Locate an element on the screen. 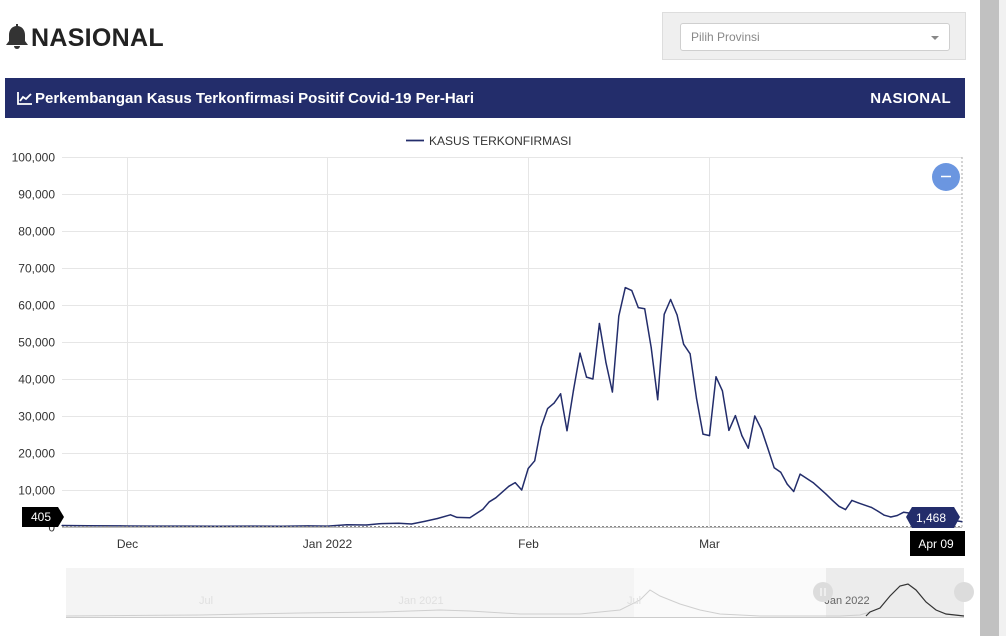 Image resolution: width=1006 pixels, height=636 pixels. x-tick-label: Jan 2022 is located at coordinates (328, 544).